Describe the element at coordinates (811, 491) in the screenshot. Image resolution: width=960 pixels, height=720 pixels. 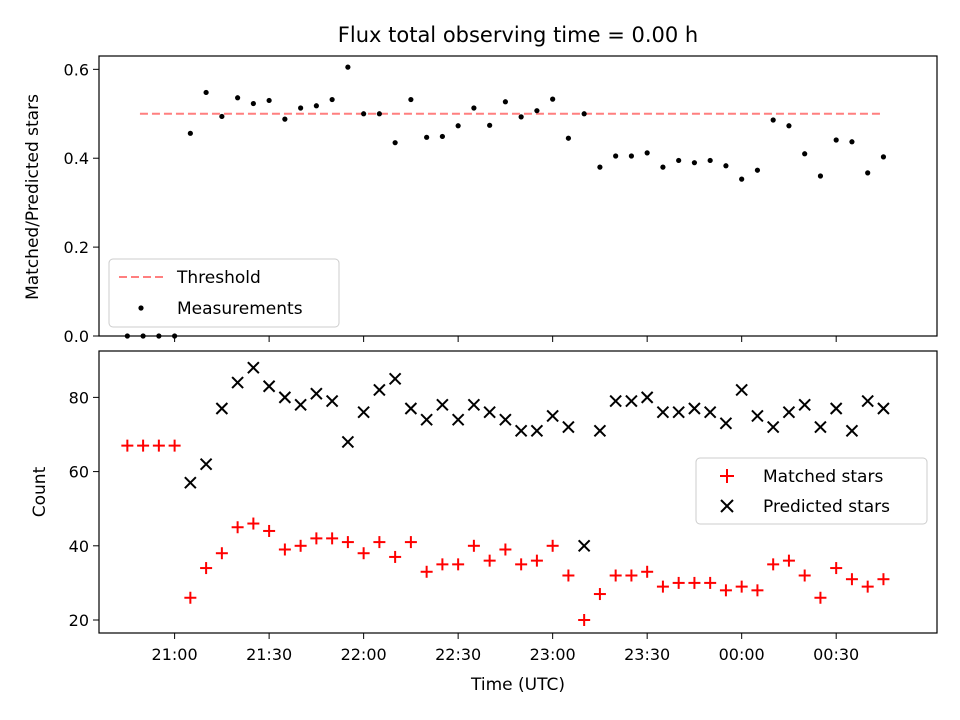
I see `bottom-legend-box` at that location.